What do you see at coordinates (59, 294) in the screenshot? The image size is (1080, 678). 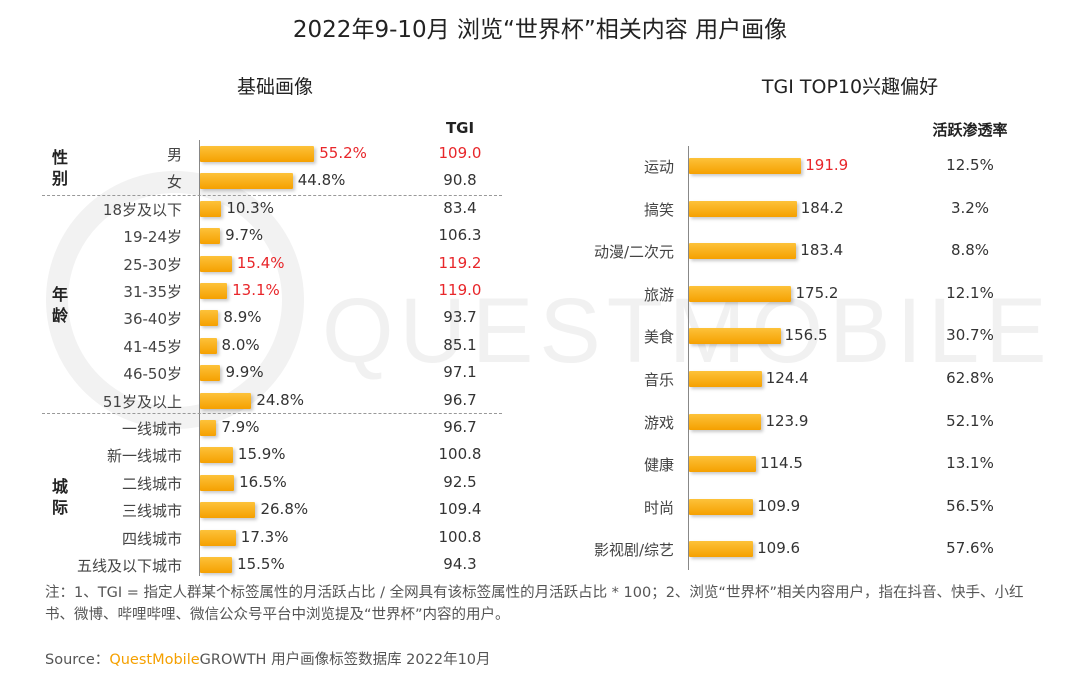 I see `group-label-char: 年` at bounding box center [59, 294].